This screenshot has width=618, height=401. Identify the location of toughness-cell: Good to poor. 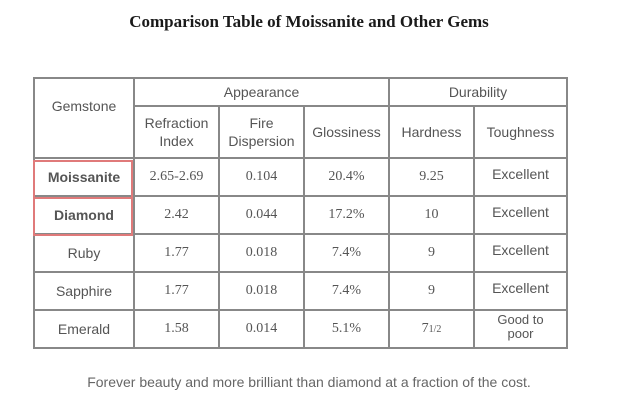
(520, 329).